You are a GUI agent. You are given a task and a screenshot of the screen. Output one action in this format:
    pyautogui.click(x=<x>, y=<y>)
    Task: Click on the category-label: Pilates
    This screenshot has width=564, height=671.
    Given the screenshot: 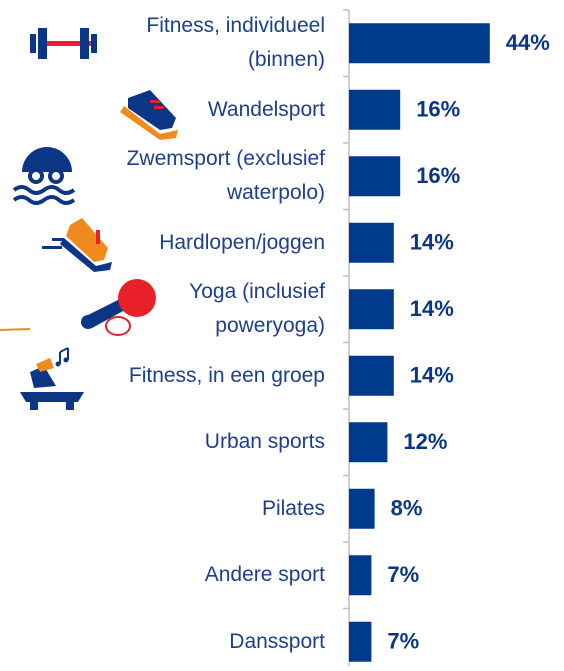 What is the action you would take?
    pyautogui.click(x=293, y=508)
    